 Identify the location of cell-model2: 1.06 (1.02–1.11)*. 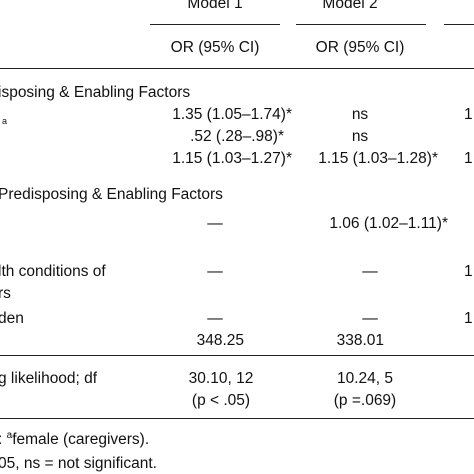
(388, 223).